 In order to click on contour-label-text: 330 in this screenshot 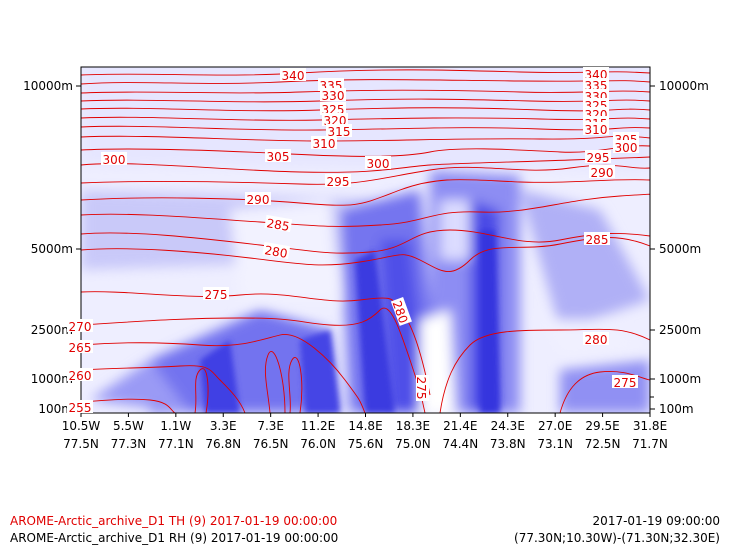, I will do `click(333, 96)`.